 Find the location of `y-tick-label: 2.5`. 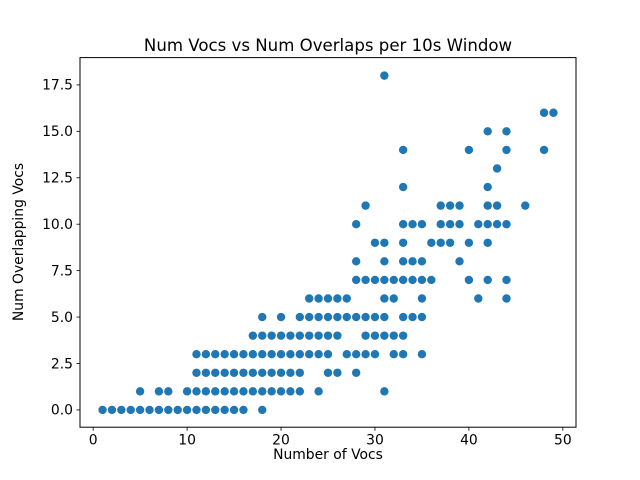

y-tick-label: 2.5 is located at coordinates (62, 364).